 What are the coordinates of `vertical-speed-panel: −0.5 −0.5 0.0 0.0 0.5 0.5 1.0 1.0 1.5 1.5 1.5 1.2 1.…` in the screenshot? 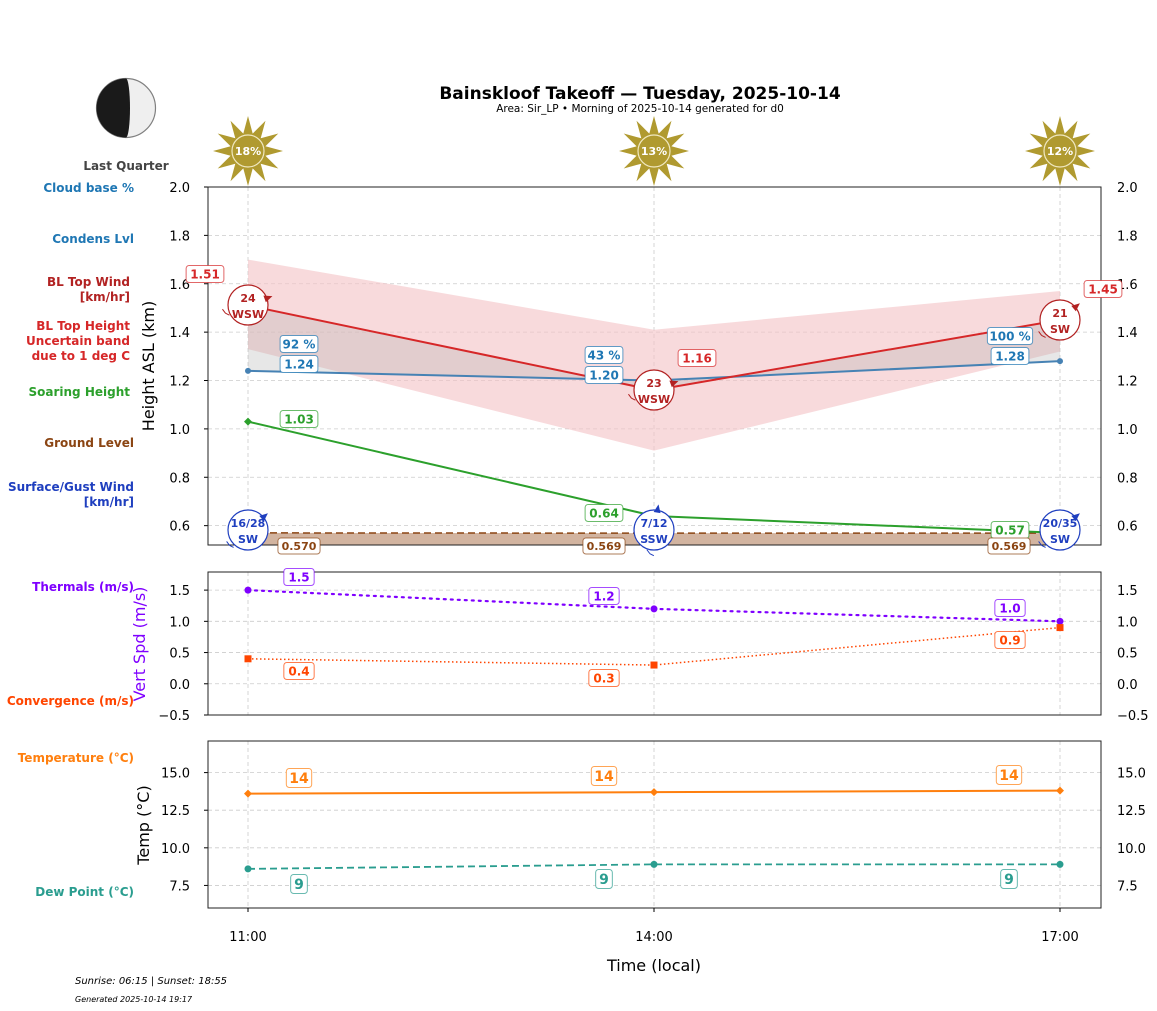 It's located at (653, 646).